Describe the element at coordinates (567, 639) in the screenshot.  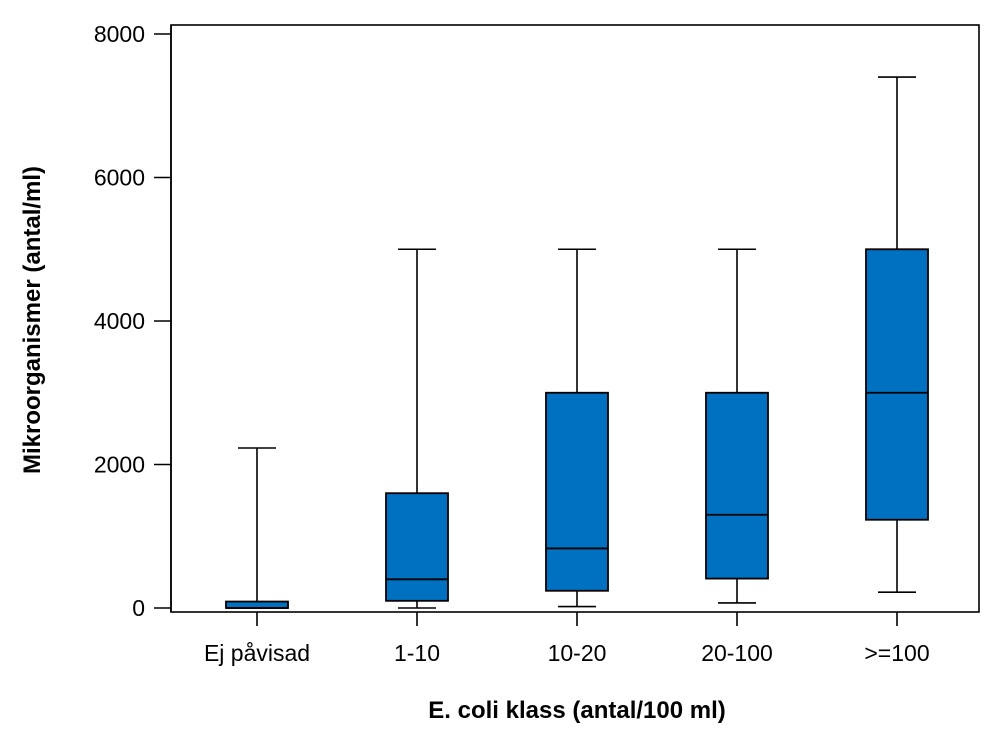
I see `x-axis-ticks: Ej påvisad 1-10 10-20 20-100 >=100` at that location.